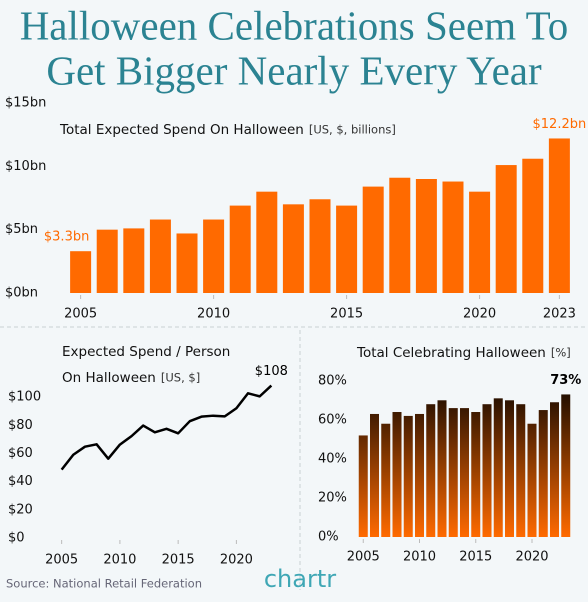  Describe the element at coordinates (24, 397) in the screenshot. I see `y-tick-label: $100` at that location.